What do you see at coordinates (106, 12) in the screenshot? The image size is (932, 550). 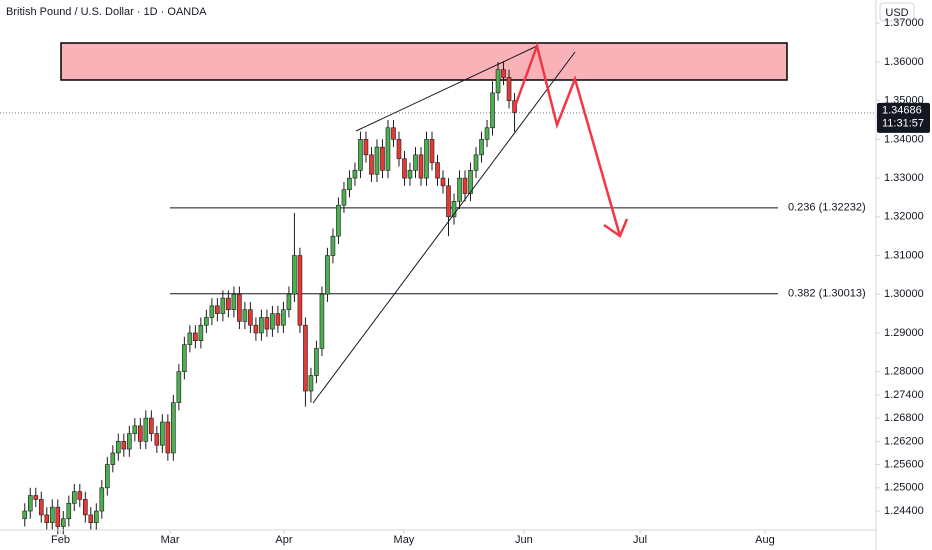 I see `chart-title: British Pound / U.S. Dollar · 1D · OANDA` at bounding box center [106, 12].